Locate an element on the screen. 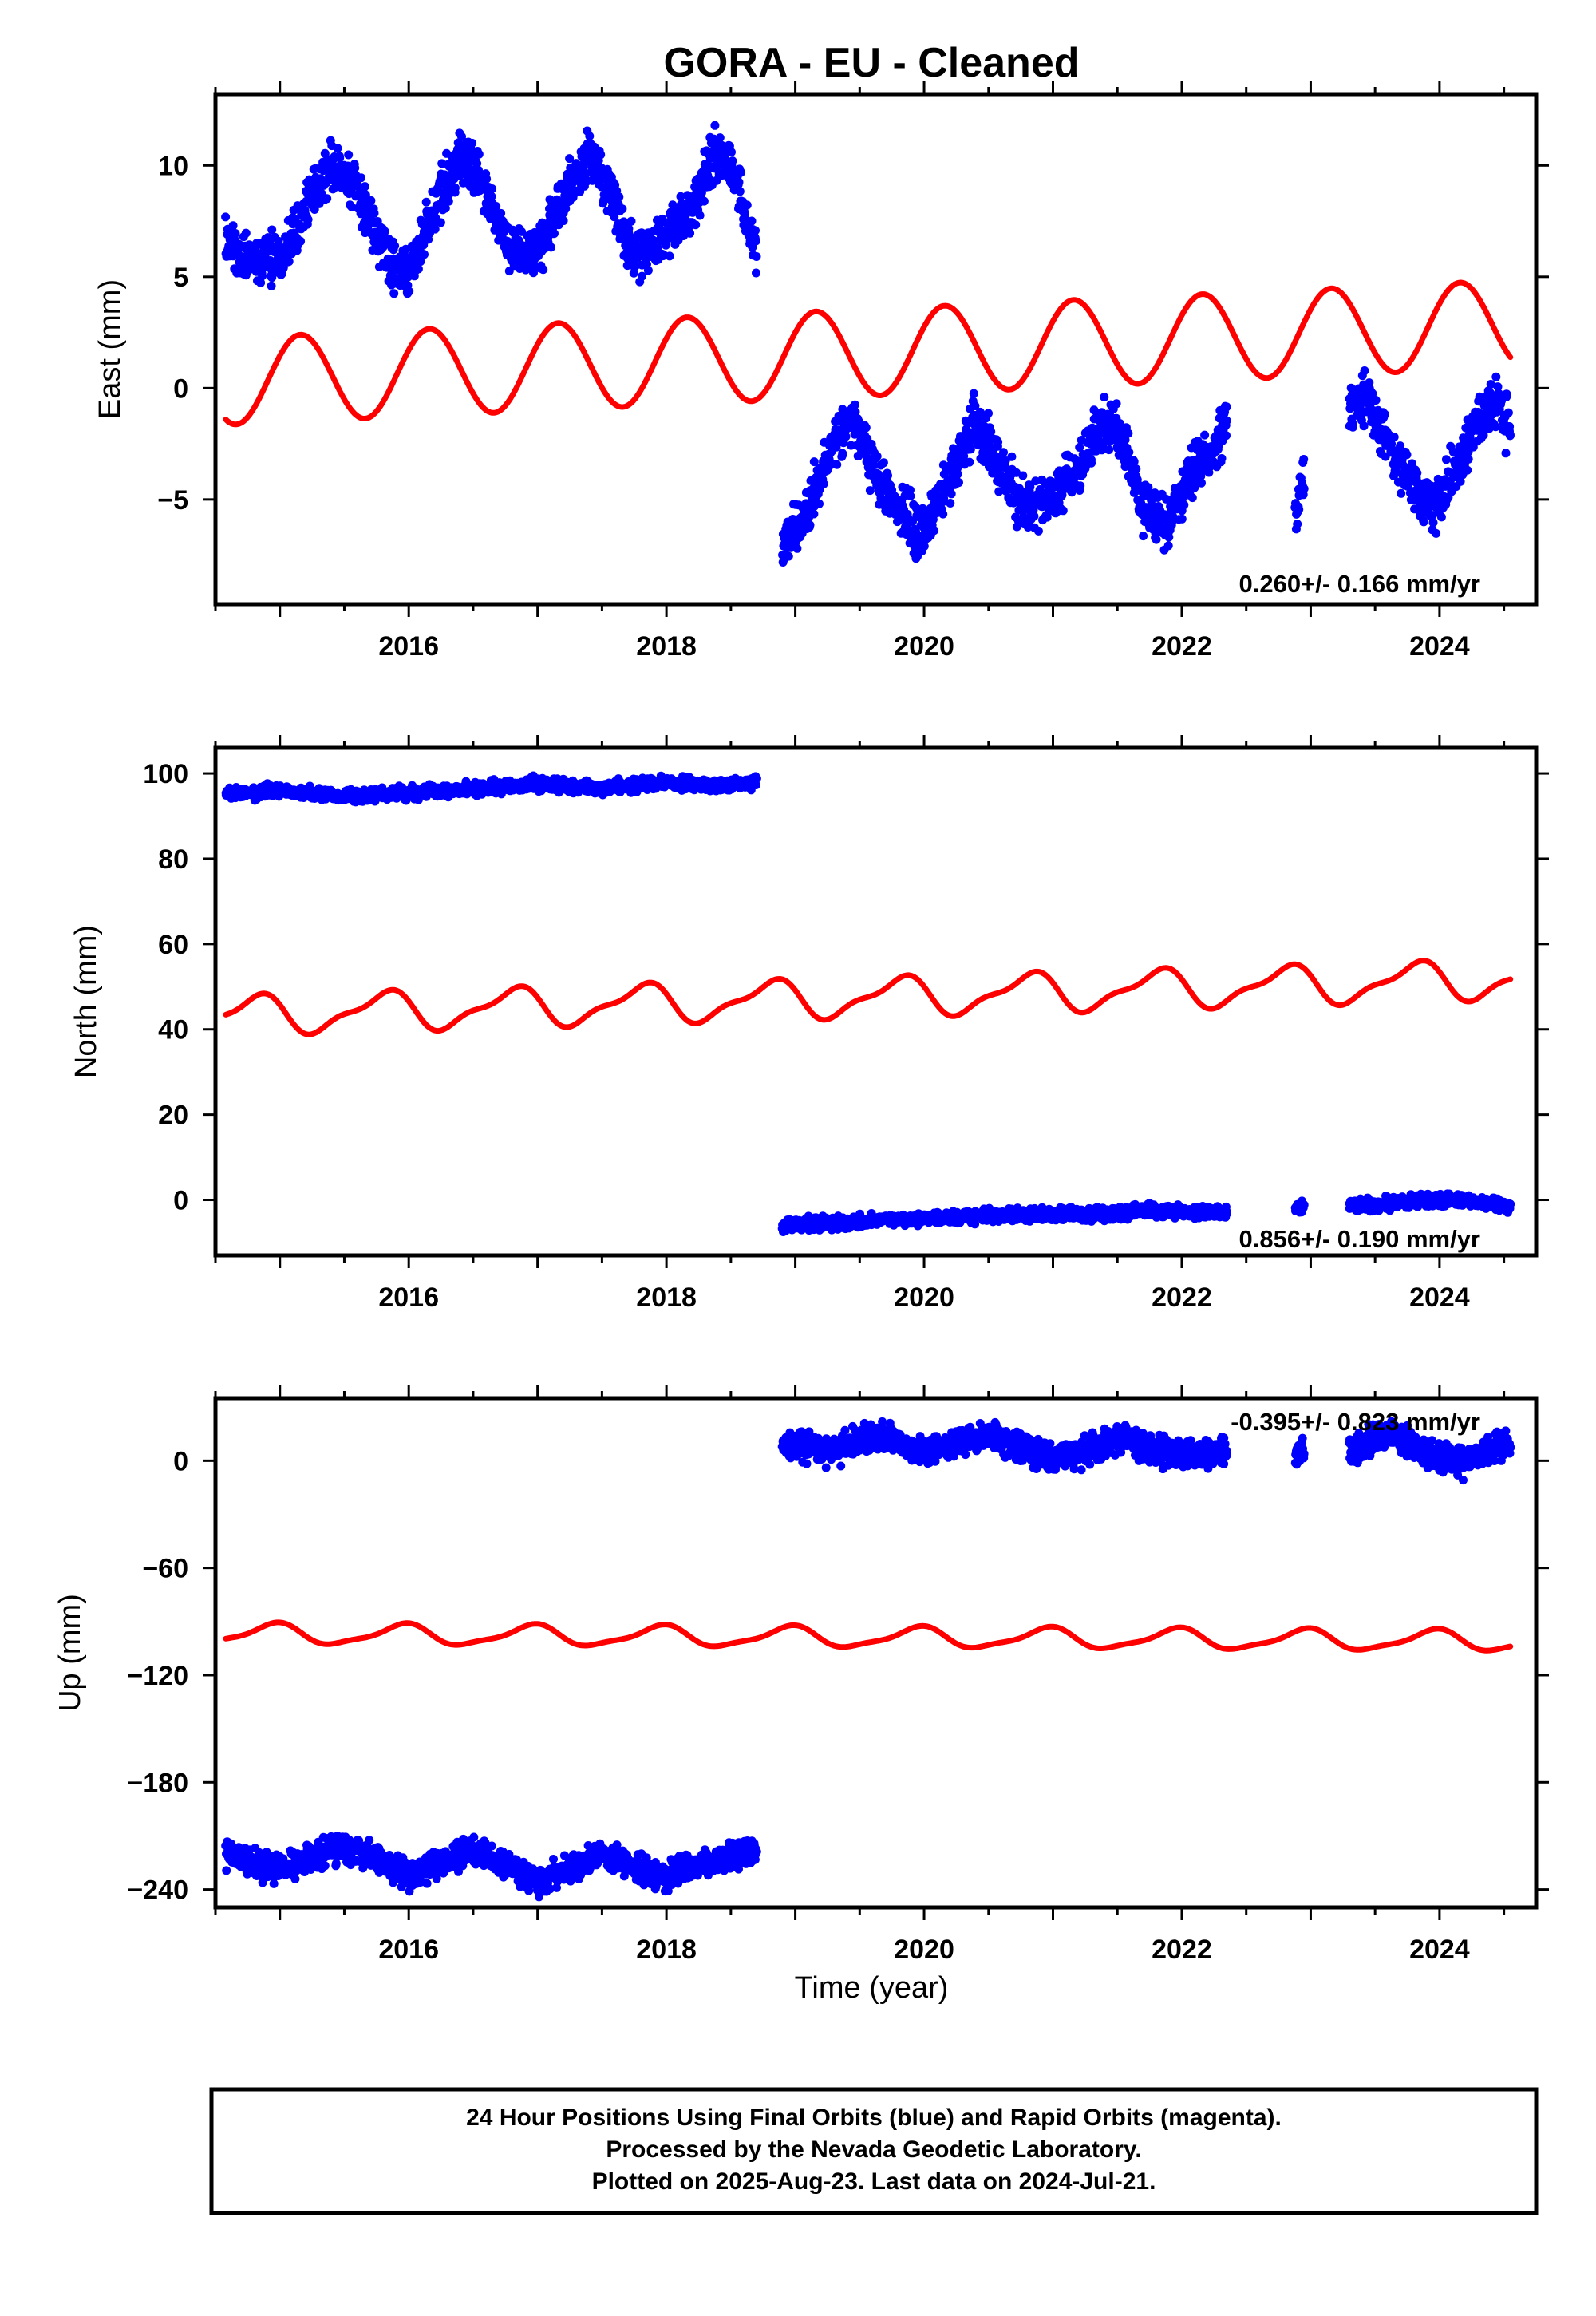 The width and height of the screenshot is (1596, 2316). y-tick-label: 5 is located at coordinates (180, 278).